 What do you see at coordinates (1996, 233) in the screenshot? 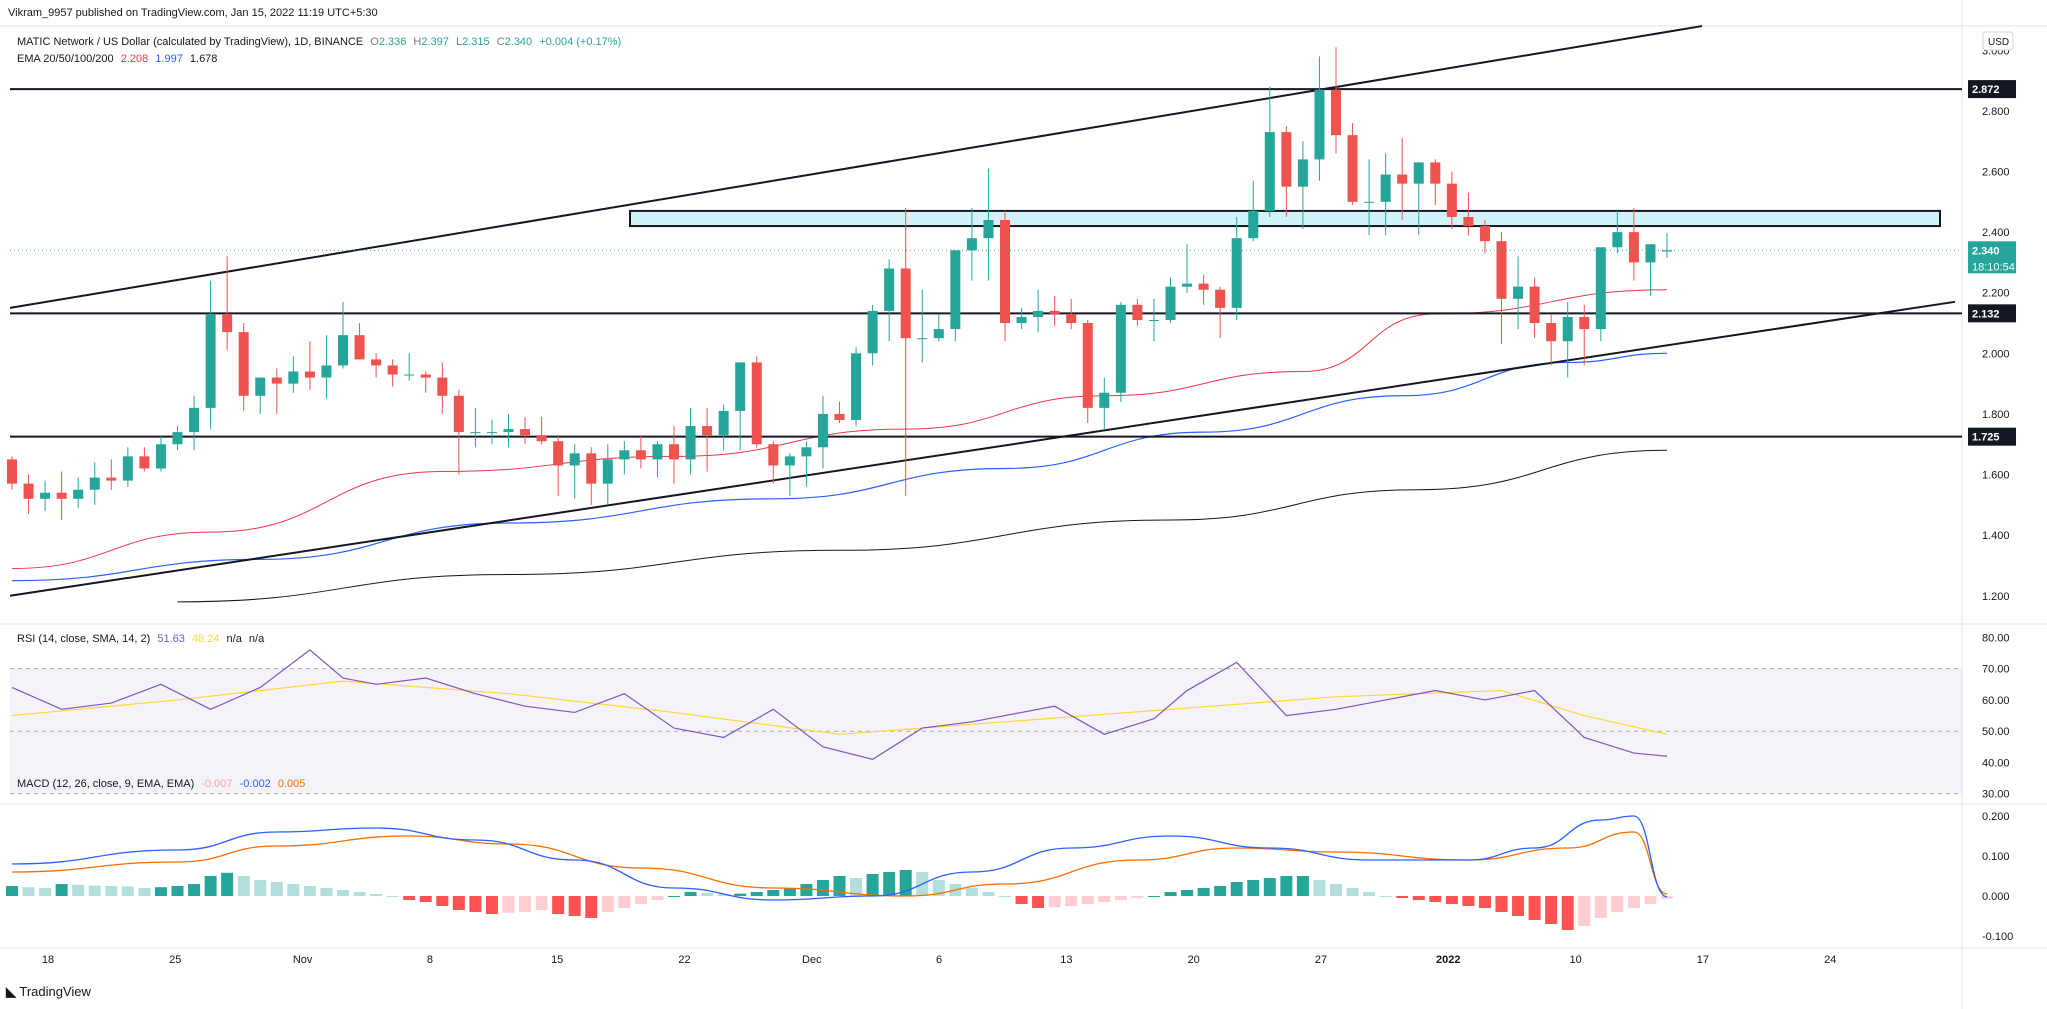
I see `price-tick-label: 2.400` at bounding box center [1996, 233].